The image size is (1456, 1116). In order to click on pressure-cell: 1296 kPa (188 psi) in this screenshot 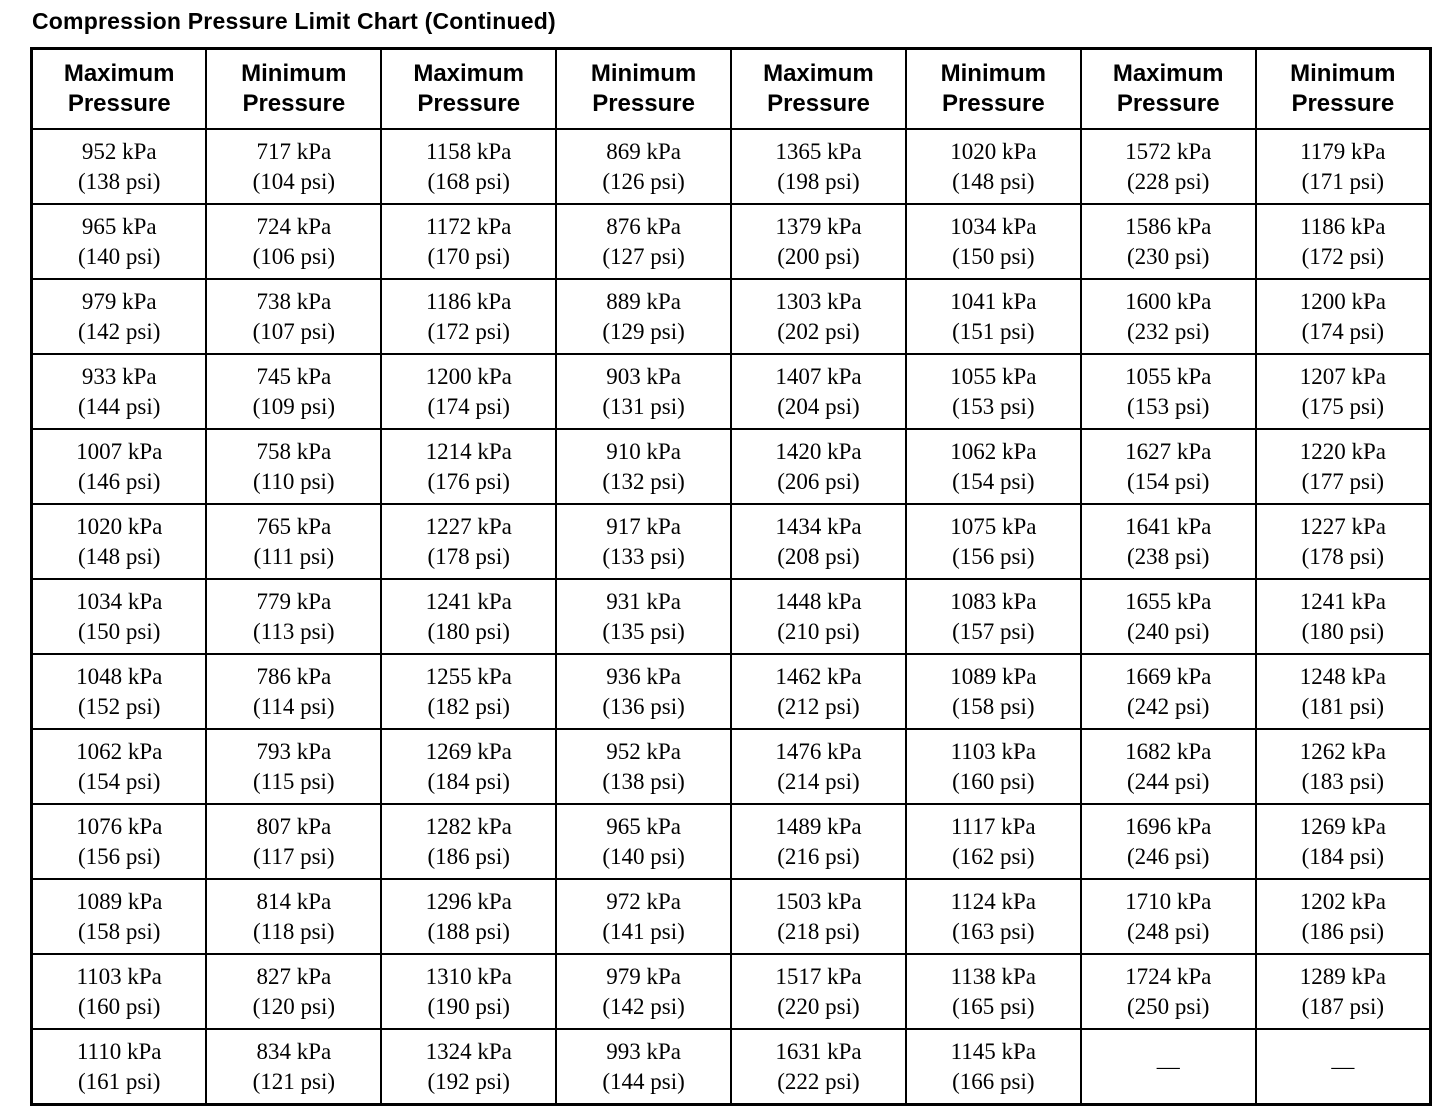, I will do `click(469, 916)`.